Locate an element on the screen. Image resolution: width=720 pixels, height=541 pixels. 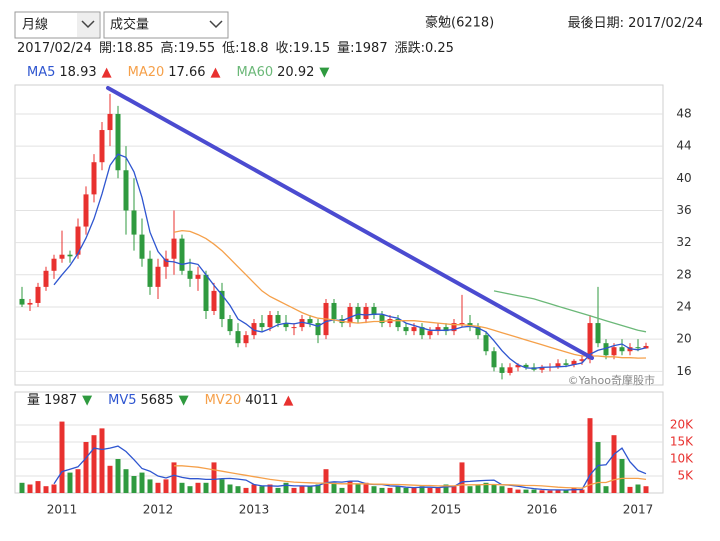
y-tick-label: 28 is located at coordinates (683, 274).